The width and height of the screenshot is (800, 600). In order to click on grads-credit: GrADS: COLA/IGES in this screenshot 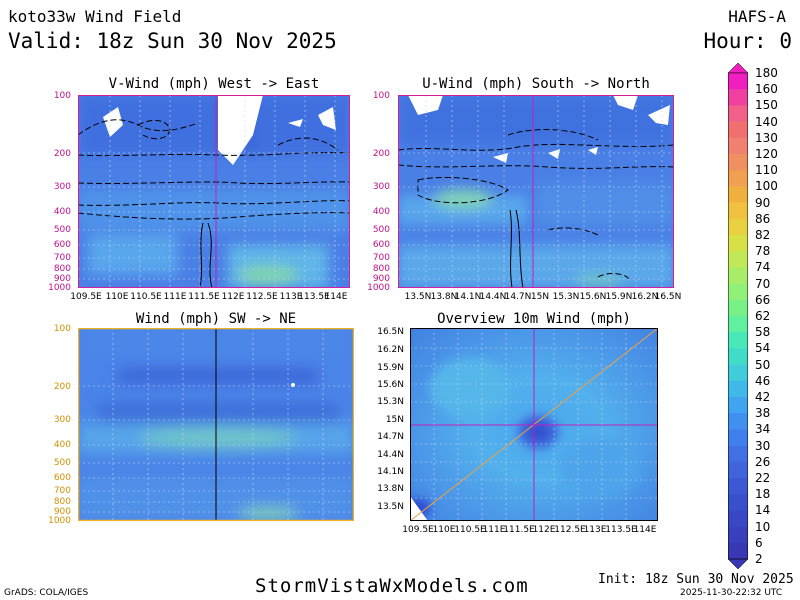, I will do `click(46, 593)`.